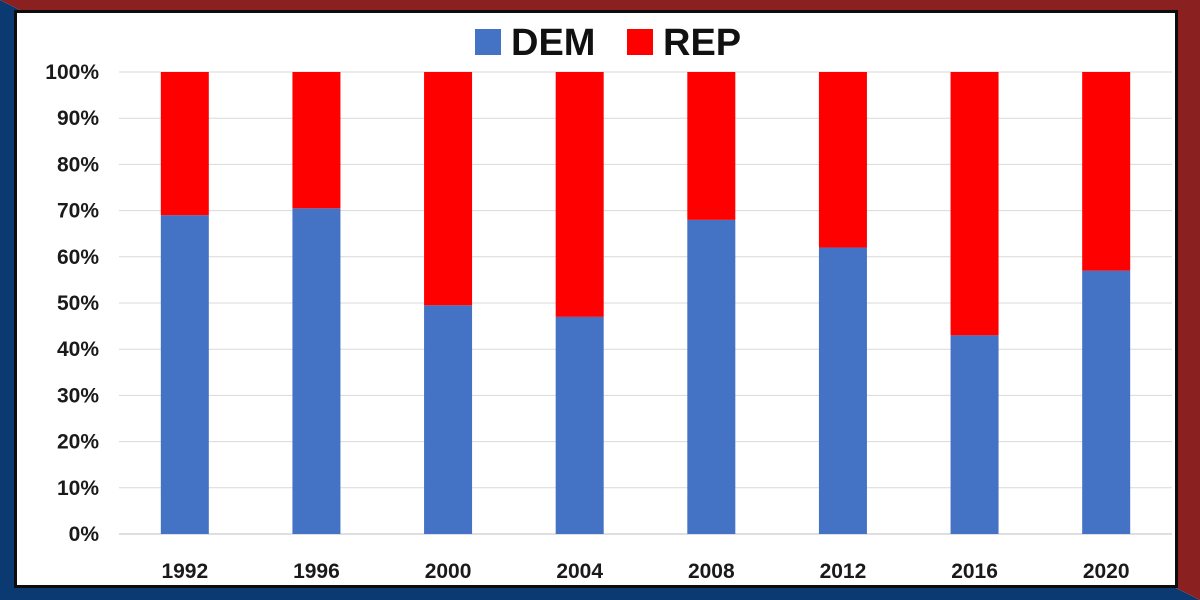  I want to click on bar-dem-2000, so click(448, 419).